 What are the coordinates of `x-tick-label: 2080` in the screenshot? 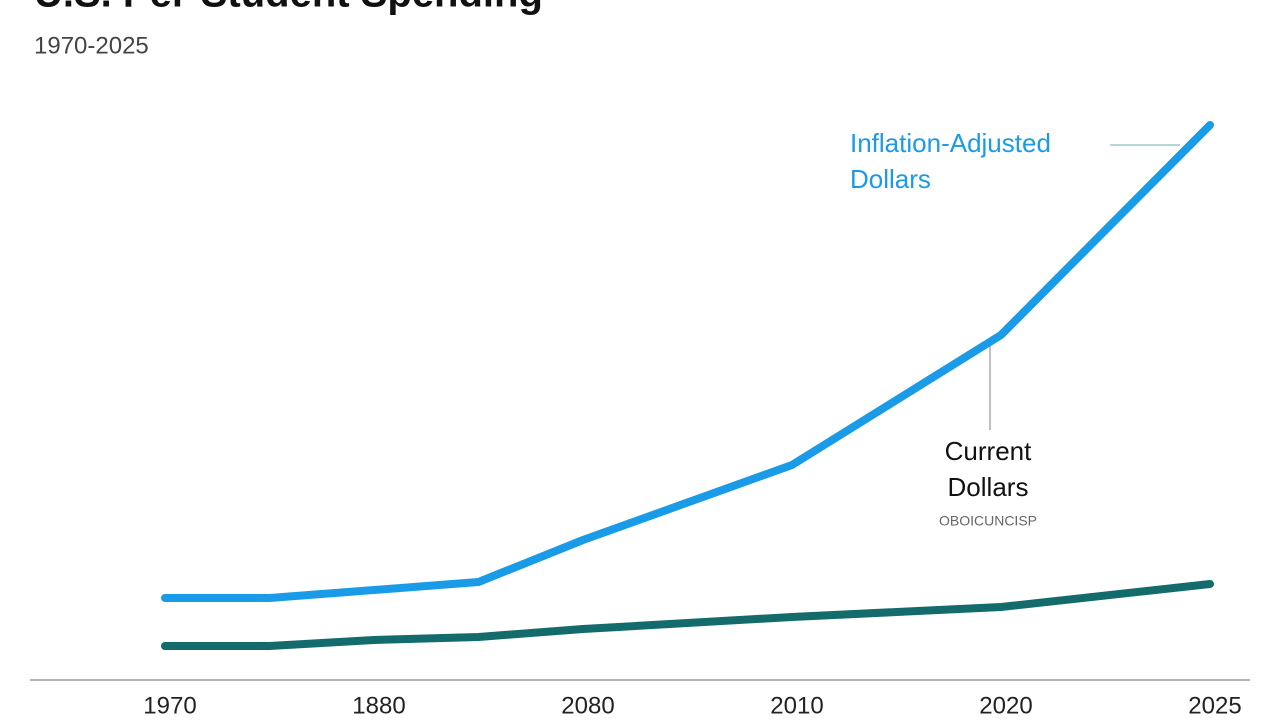 It's located at (587, 705).